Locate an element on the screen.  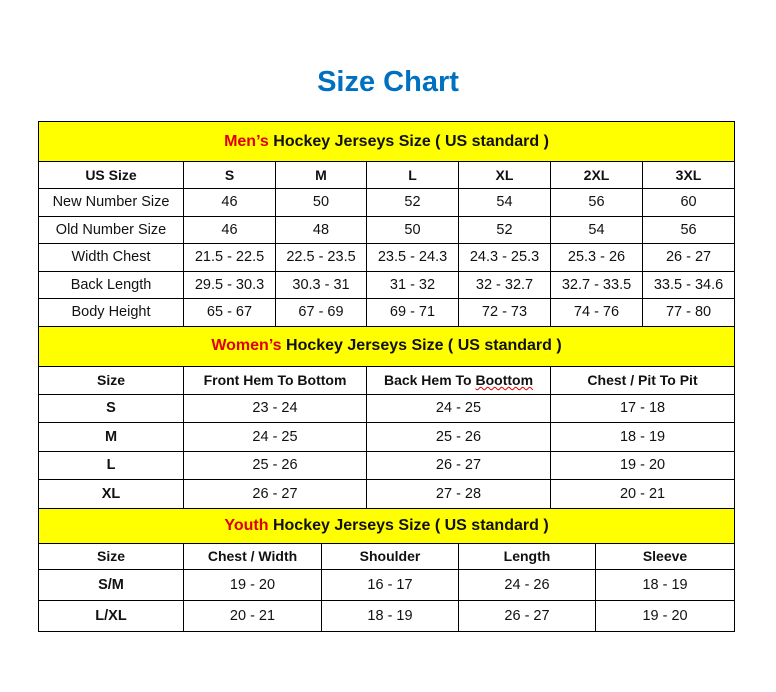
table-row: Old Number Size 46 48 50 52 54 56 is located at coordinates (387, 229).